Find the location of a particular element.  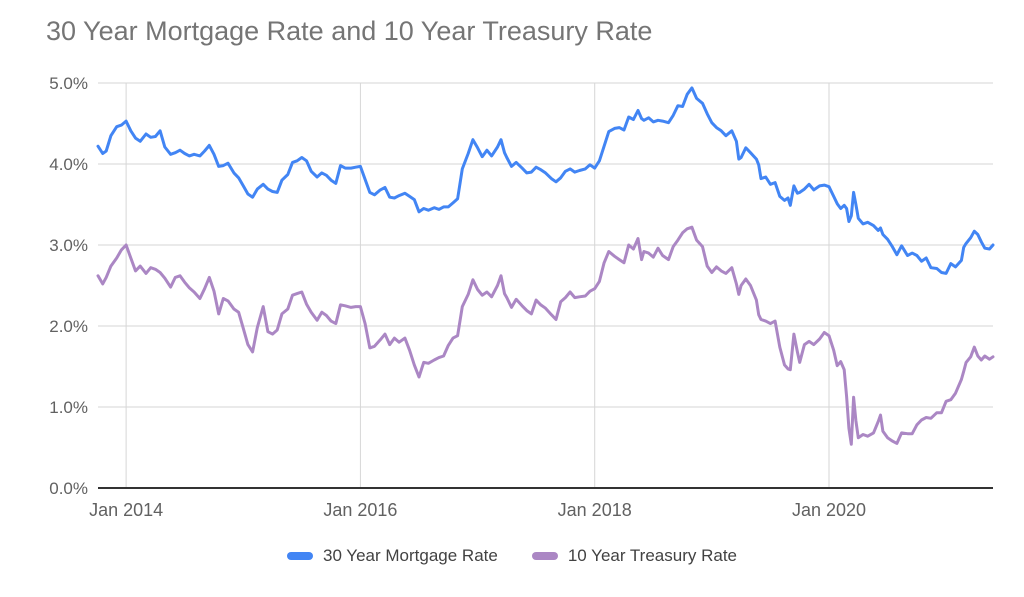

y-tick-label: 1.0% is located at coordinates (68, 407).